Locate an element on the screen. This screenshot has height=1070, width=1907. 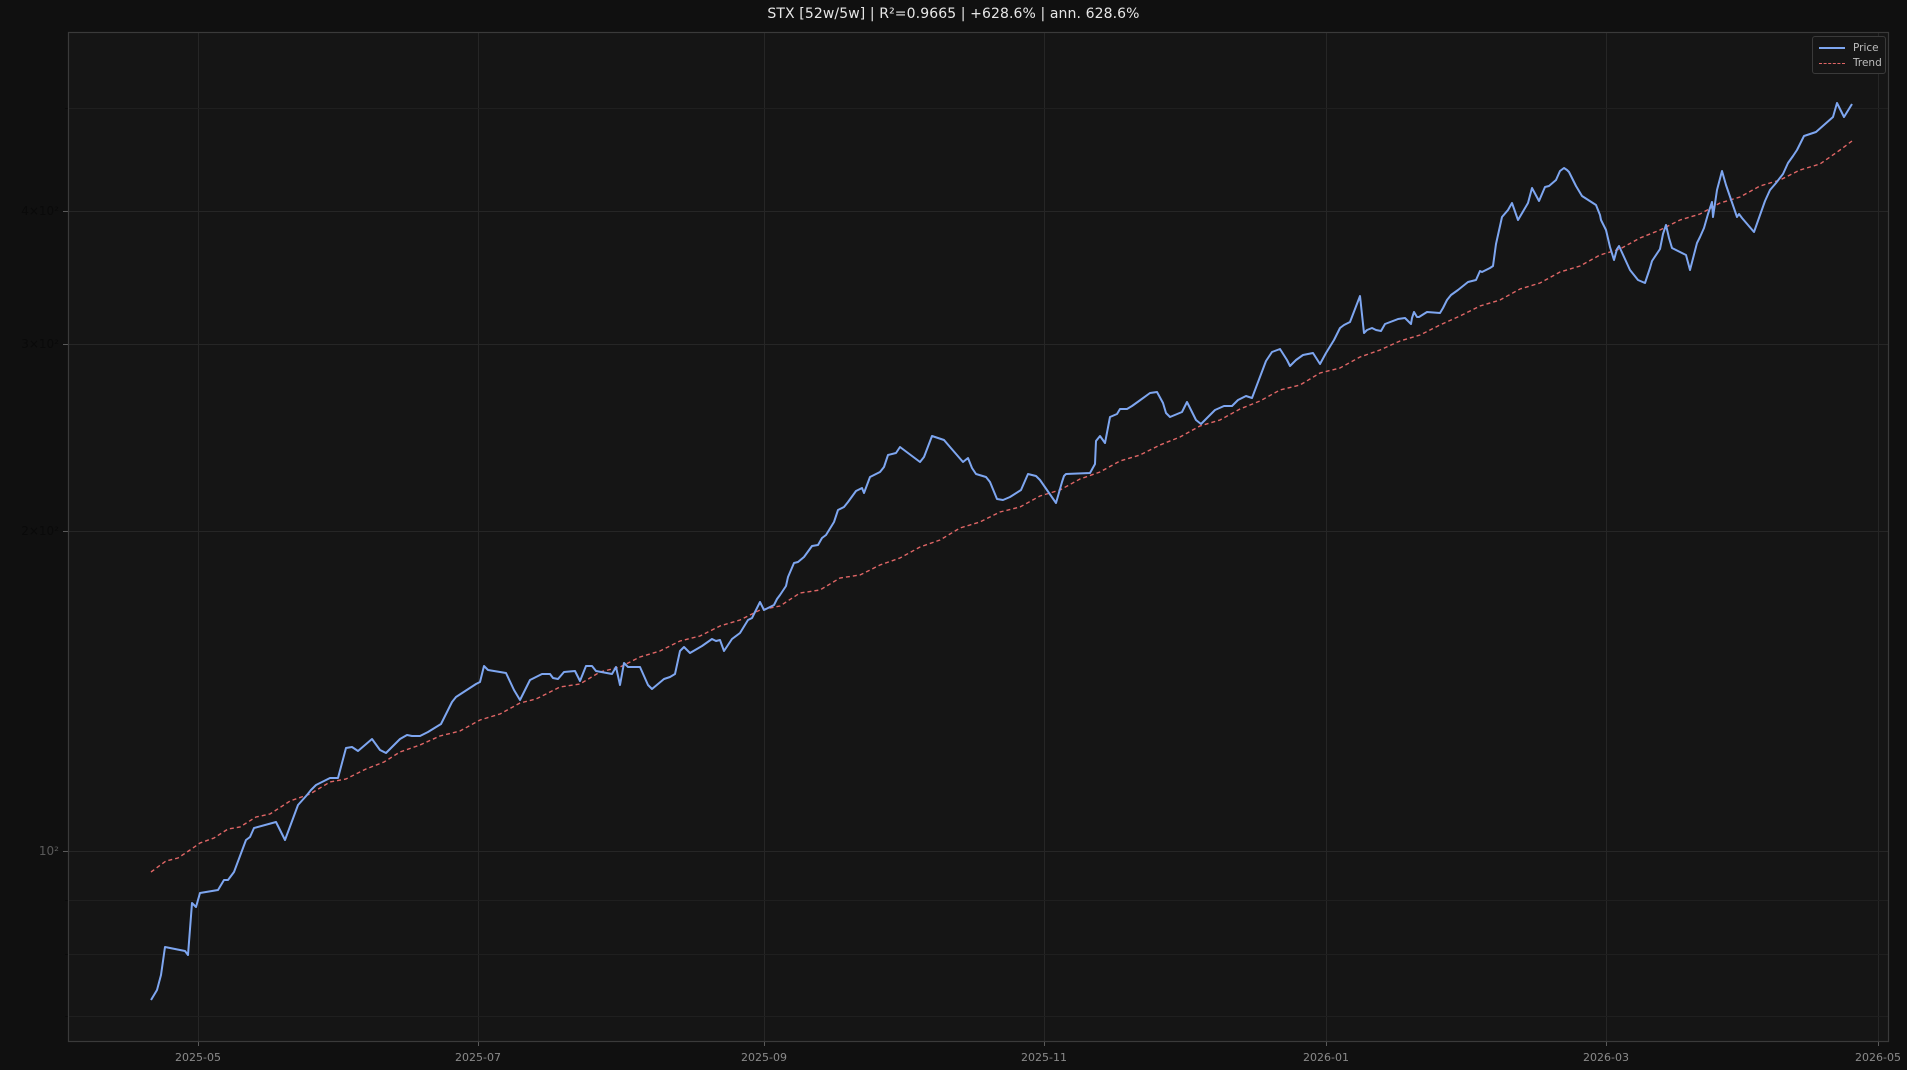
legend-item-price: Price is located at coordinates (1849, 48).